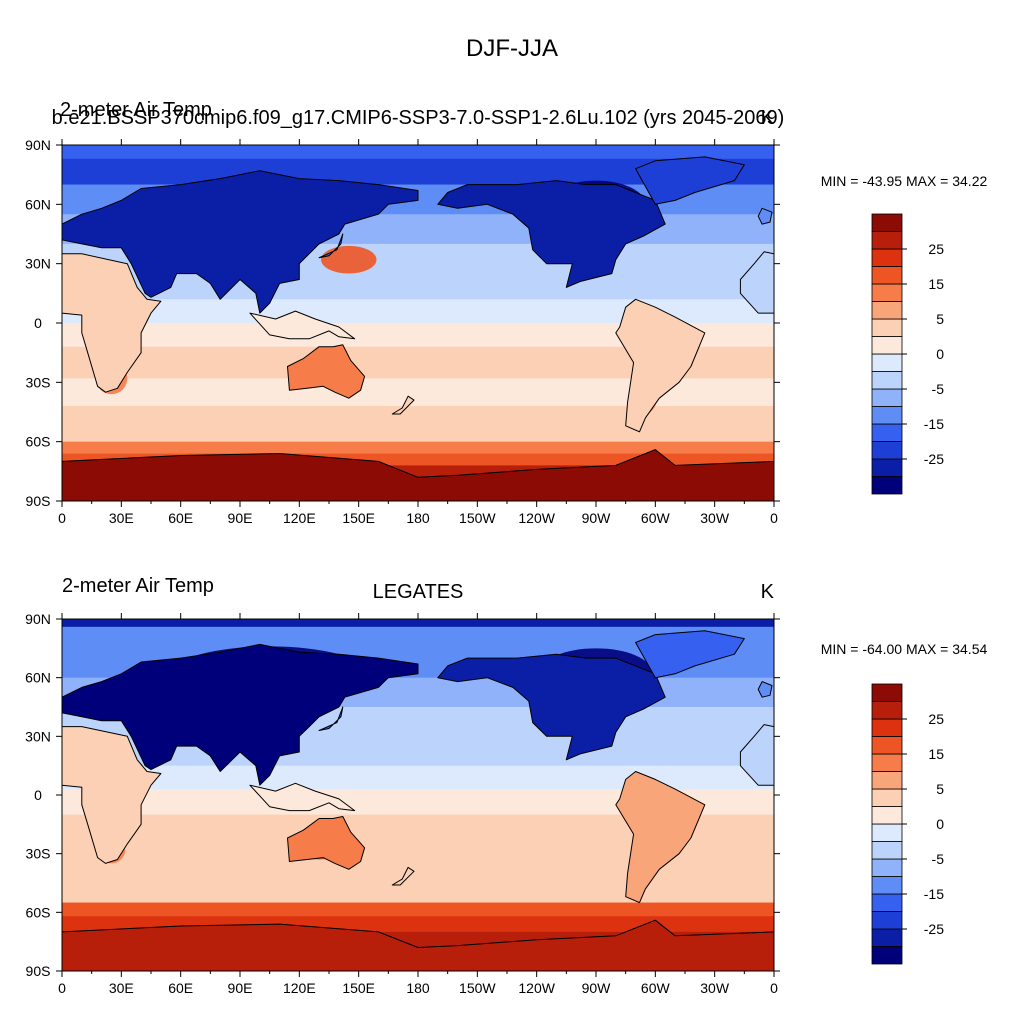 Image resolution: width=1024 pixels, height=1029 pixels. Describe the element at coordinates (908, 354) in the screenshot. I see `colorbar: 25 15 5 0 -5 -15 -25` at that location.